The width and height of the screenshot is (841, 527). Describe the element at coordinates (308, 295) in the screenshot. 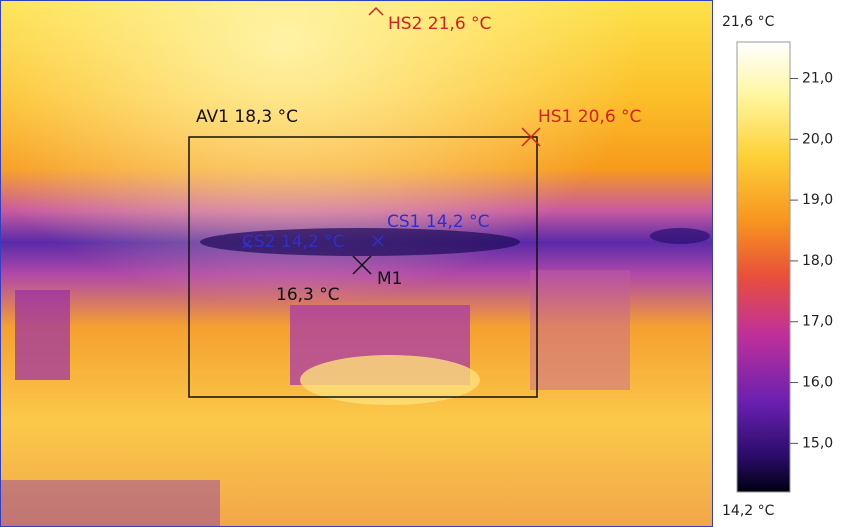

I see `m1-value: 16,3 °C` at that location.